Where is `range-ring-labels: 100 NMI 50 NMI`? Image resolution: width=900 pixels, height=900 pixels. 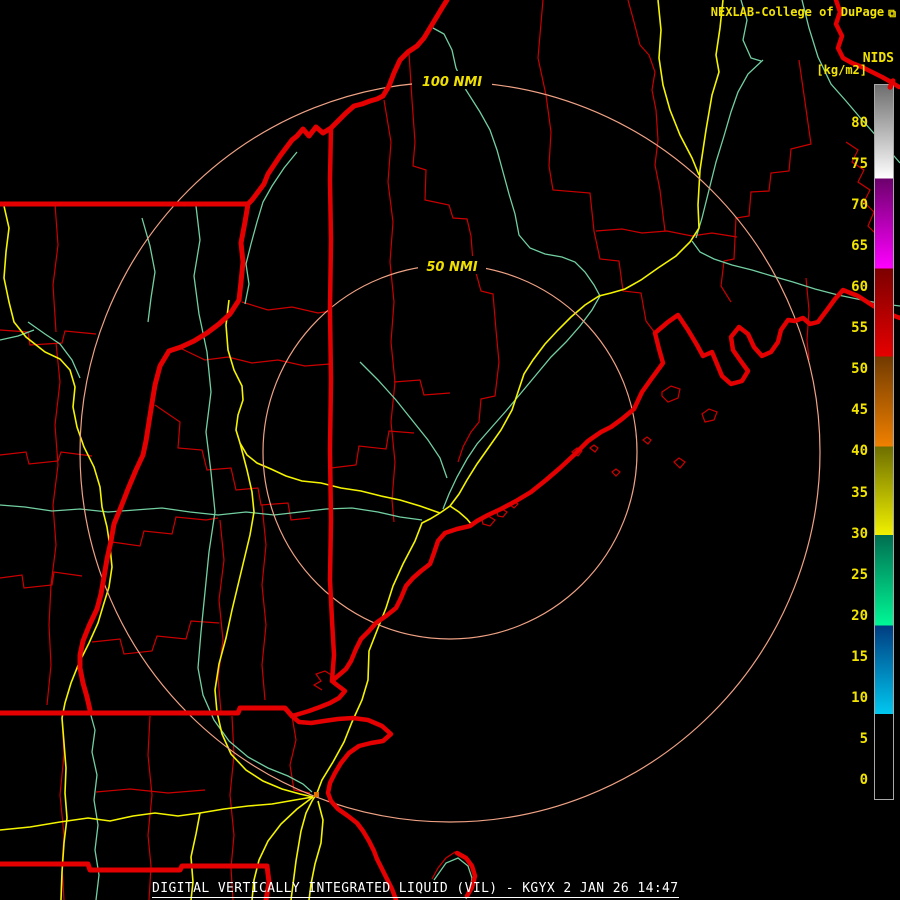
range-ring-labels: 100 NMI 50 NMI is located at coordinates (452, 173).